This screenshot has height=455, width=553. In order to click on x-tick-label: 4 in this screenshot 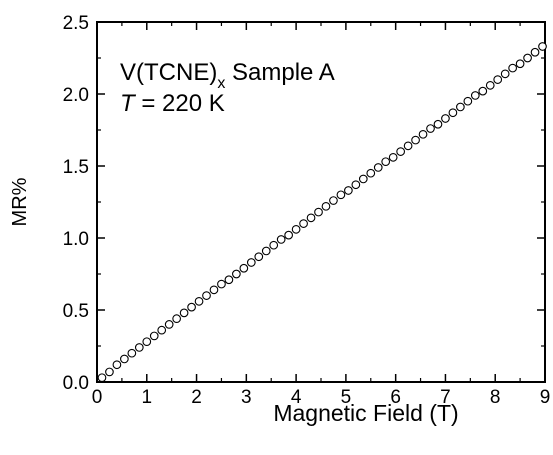, I will do `click(296, 397)`.